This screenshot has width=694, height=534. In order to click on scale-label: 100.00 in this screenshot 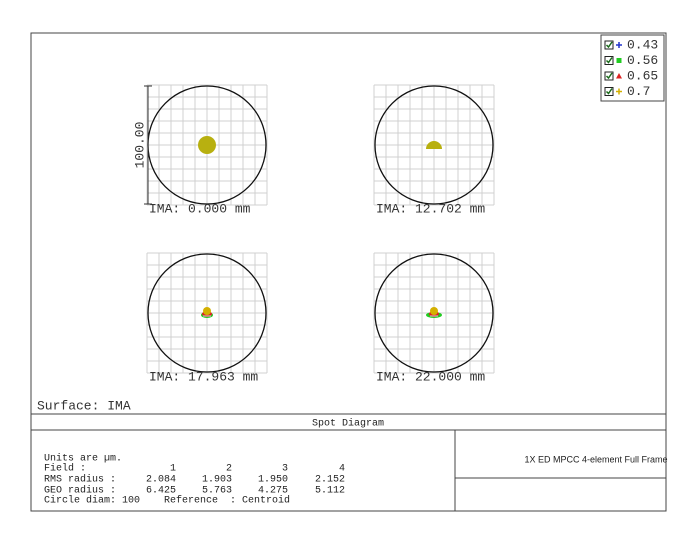, I will do `click(139, 145)`.